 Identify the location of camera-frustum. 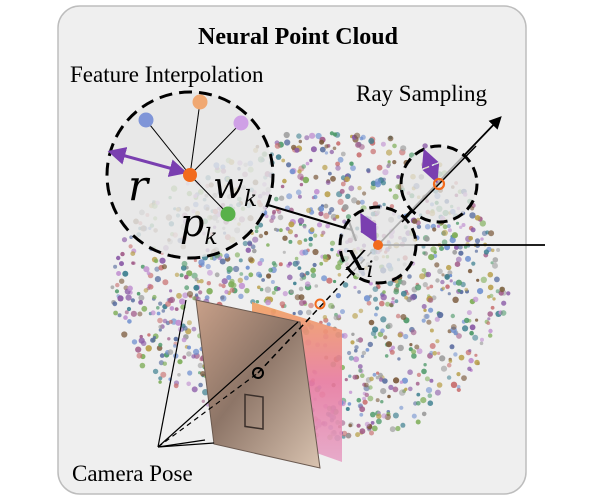
(228, 373).